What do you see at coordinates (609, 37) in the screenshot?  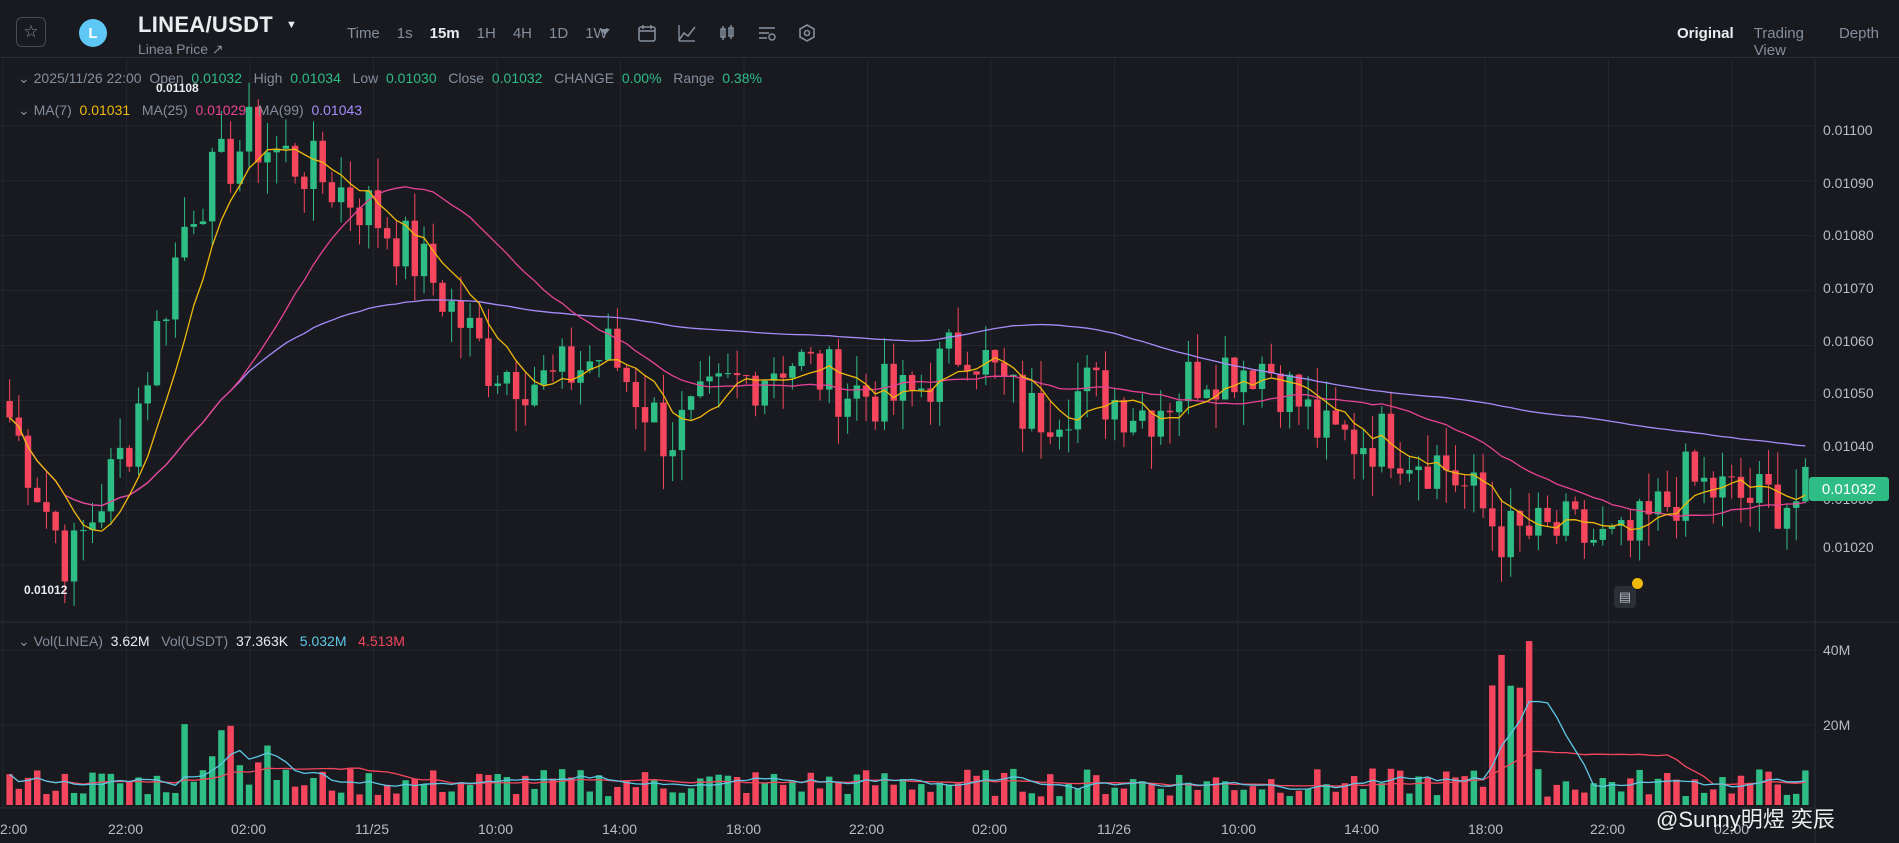 I see `more-intervals-icon` at bounding box center [609, 37].